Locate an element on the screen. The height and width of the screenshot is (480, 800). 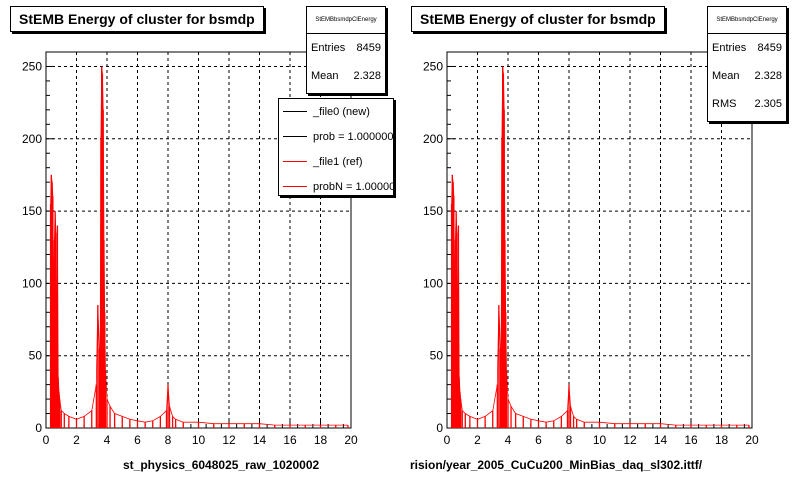
legend-item-file0: _file0 (new) is located at coordinates (336, 111).